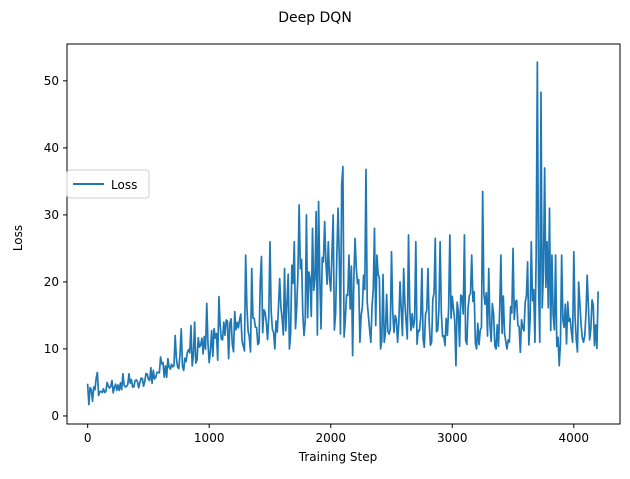  Describe the element at coordinates (330, 438) in the screenshot. I see `x-tick-label-2: 2000` at that location.